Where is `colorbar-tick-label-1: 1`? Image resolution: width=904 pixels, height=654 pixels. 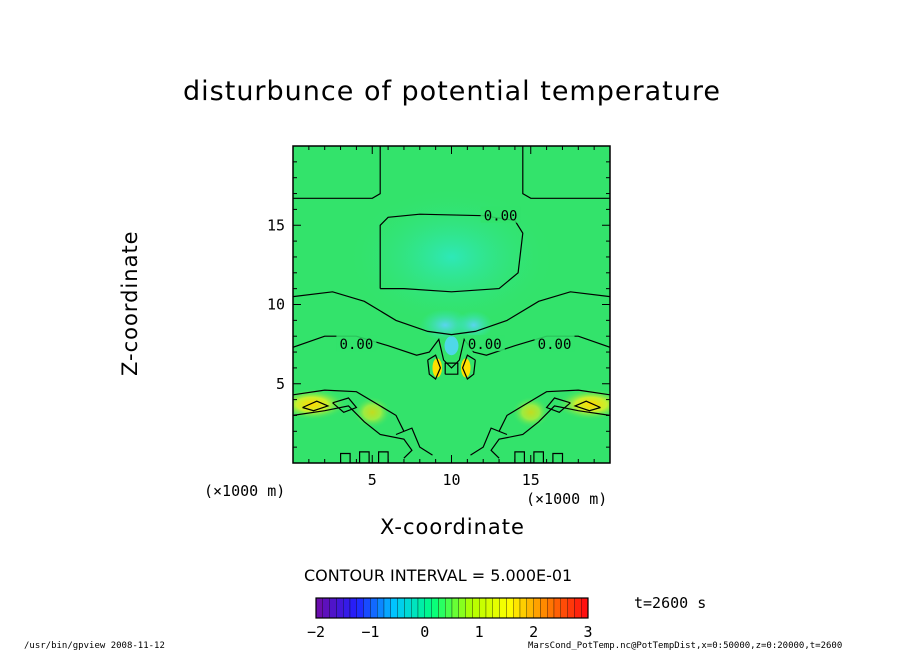 colorbar-tick-label-1: 1 is located at coordinates (479, 632).